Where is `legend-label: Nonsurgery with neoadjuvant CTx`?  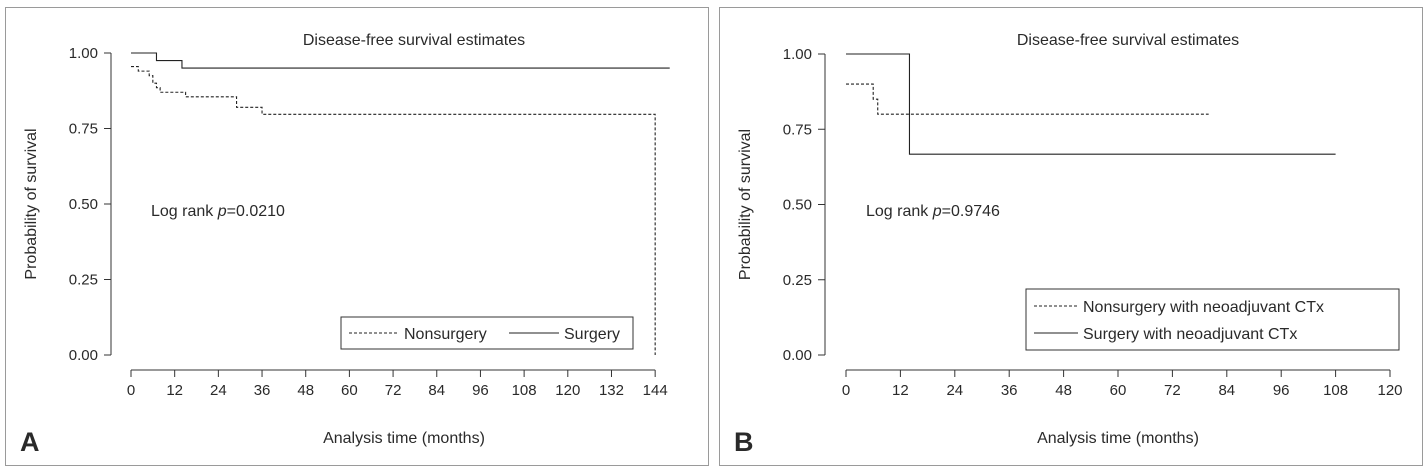 legend-label: Nonsurgery with neoadjuvant CTx is located at coordinates (1203, 307).